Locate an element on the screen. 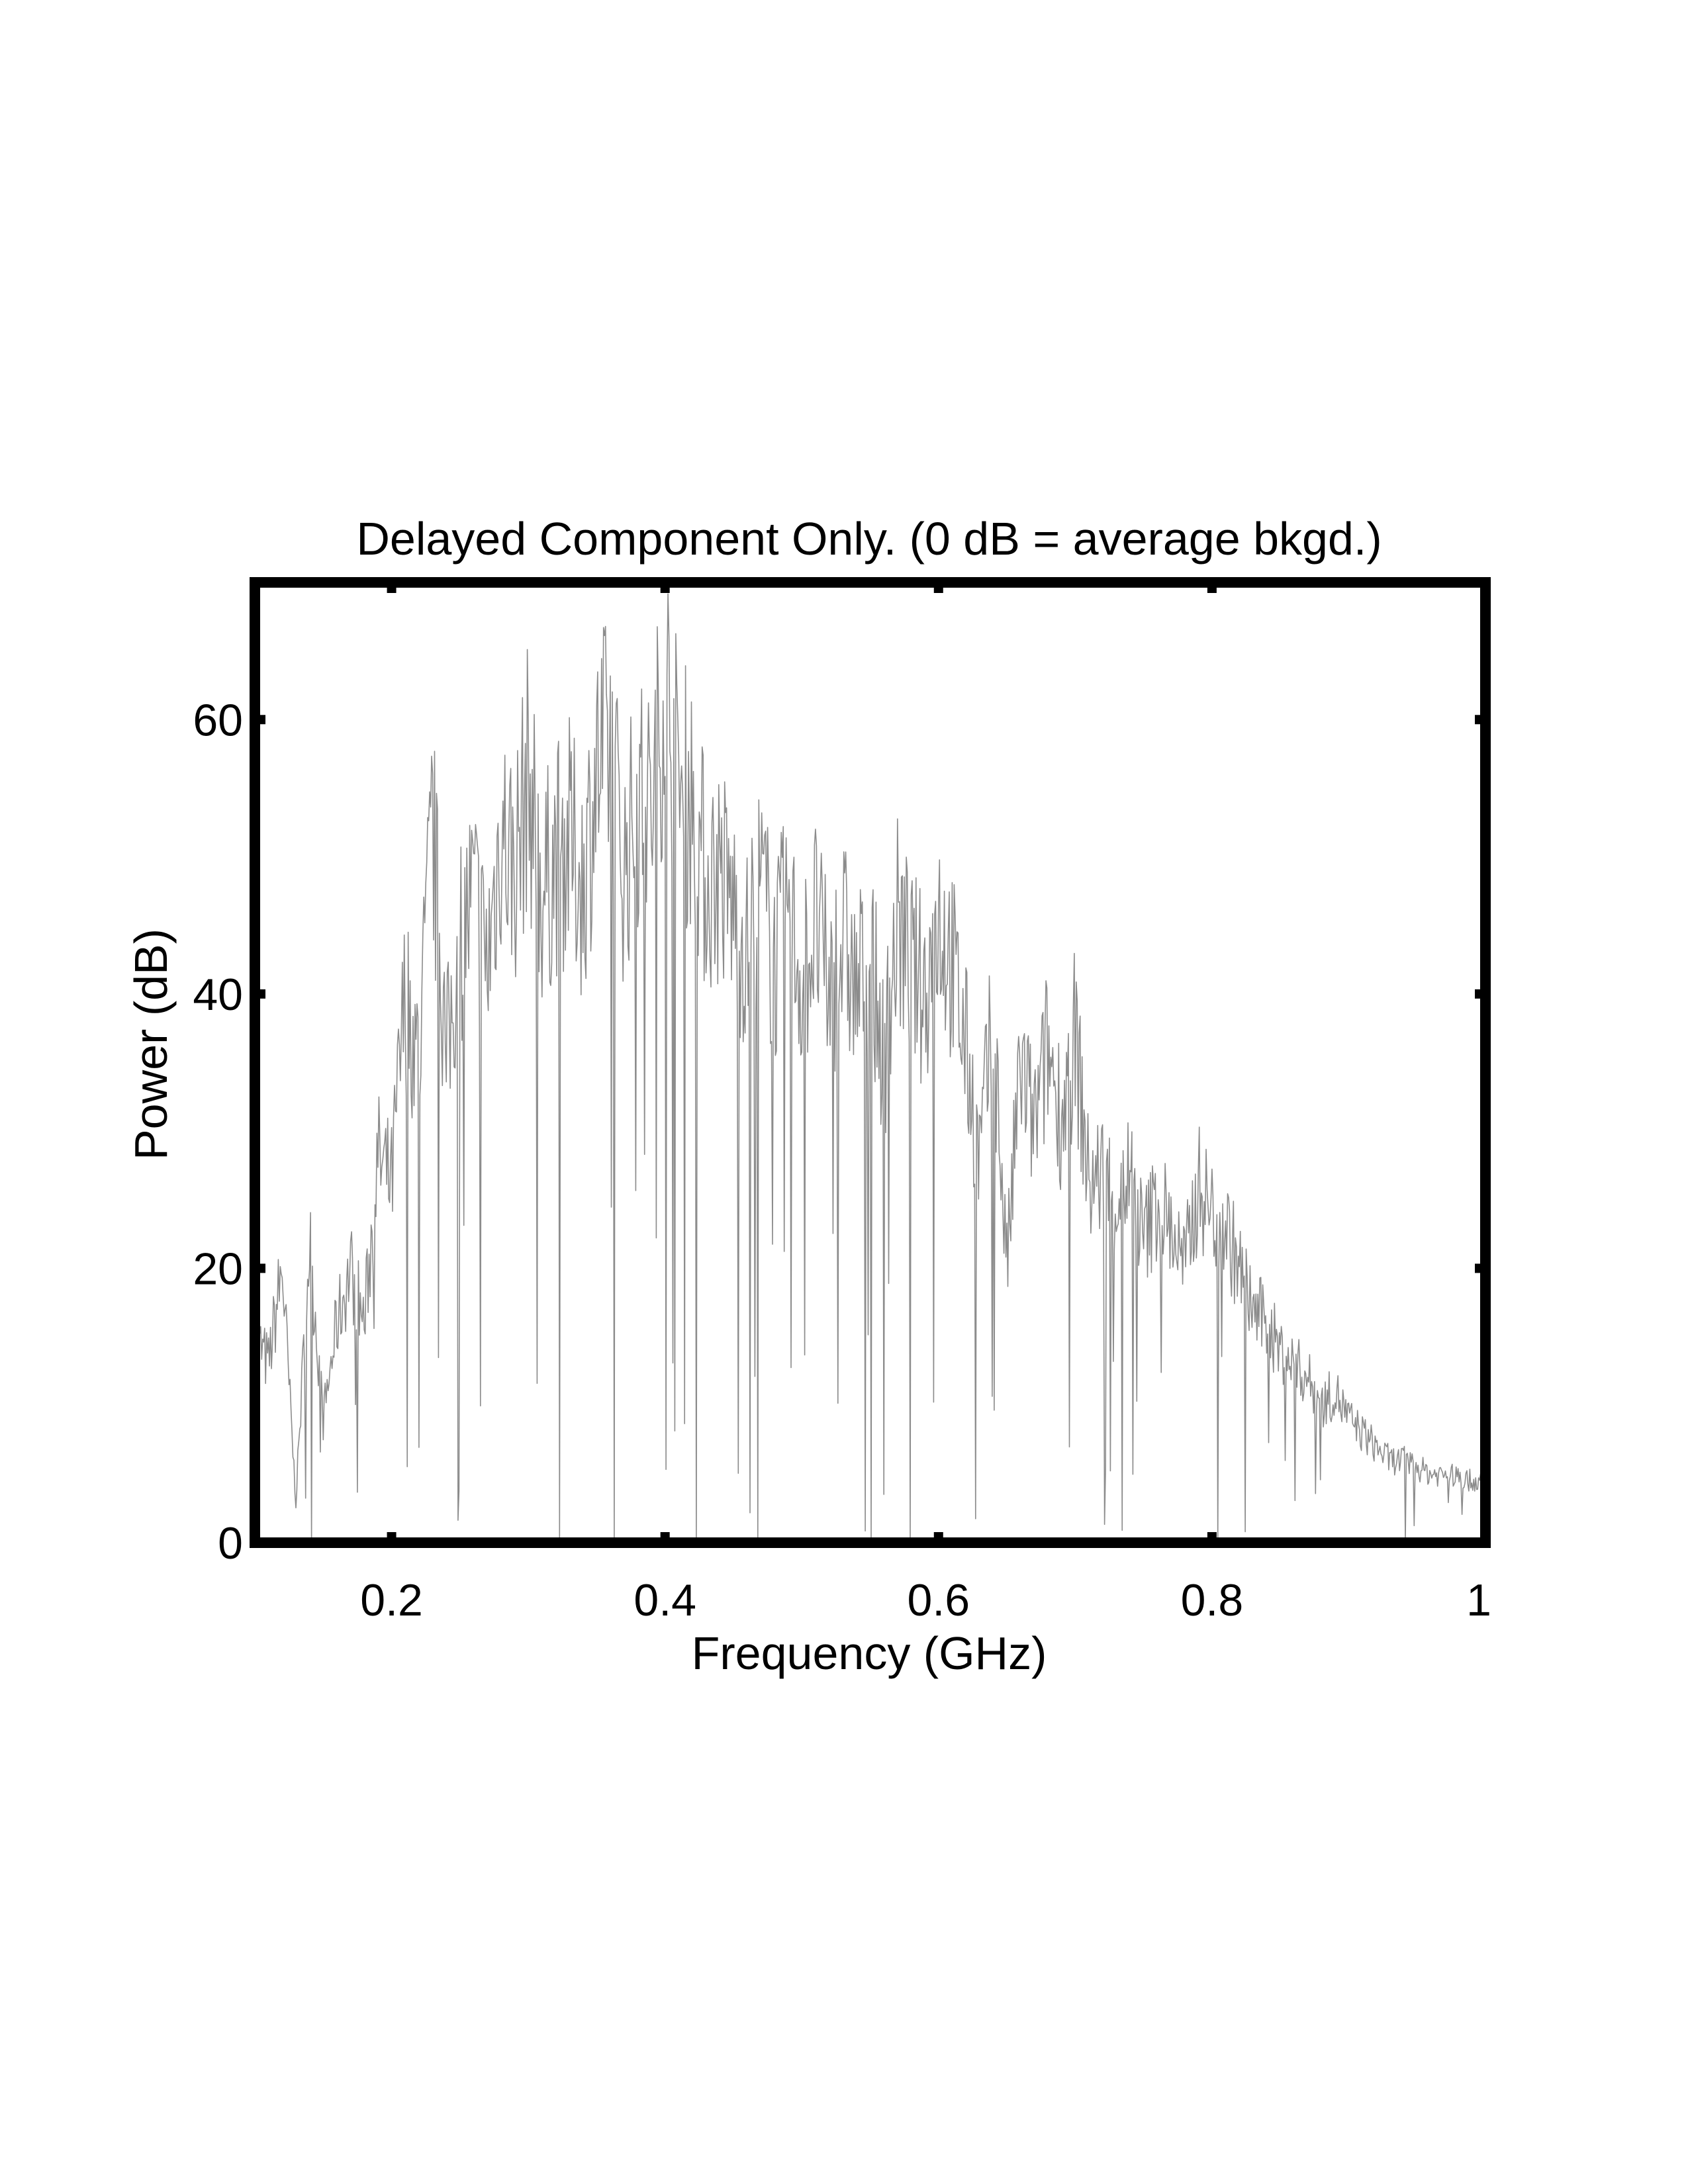 This screenshot has width=1688, height=2184. x-axis-label: Frequency (GHz) is located at coordinates (869, 1653).